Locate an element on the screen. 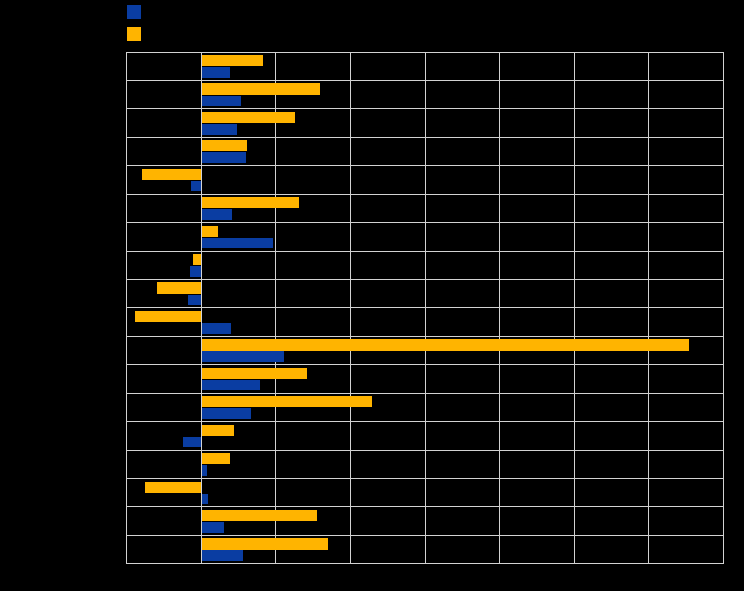  legend-swatch-orange is located at coordinates (134, 34).